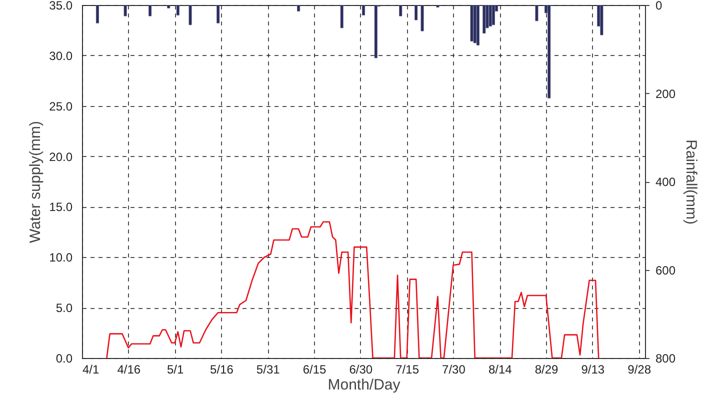  Describe the element at coordinates (35, 182) in the screenshot. I see `y-axis-title: Water supply(mm)` at that location.